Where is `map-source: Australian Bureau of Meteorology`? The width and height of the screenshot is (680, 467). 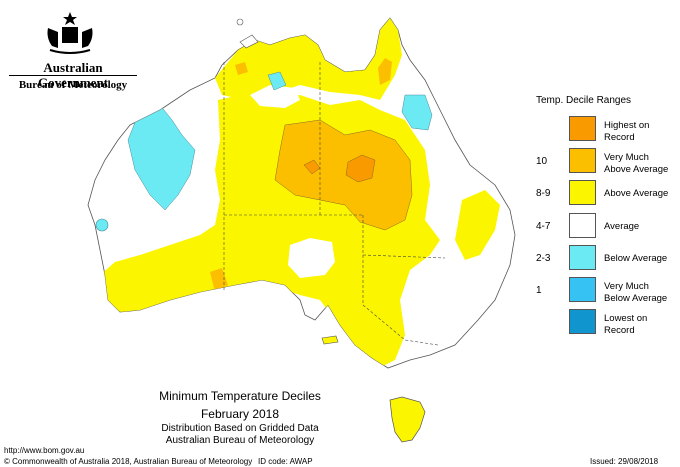
map-source: Australian Bureau of Meteorology is located at coordinates (240, 440).